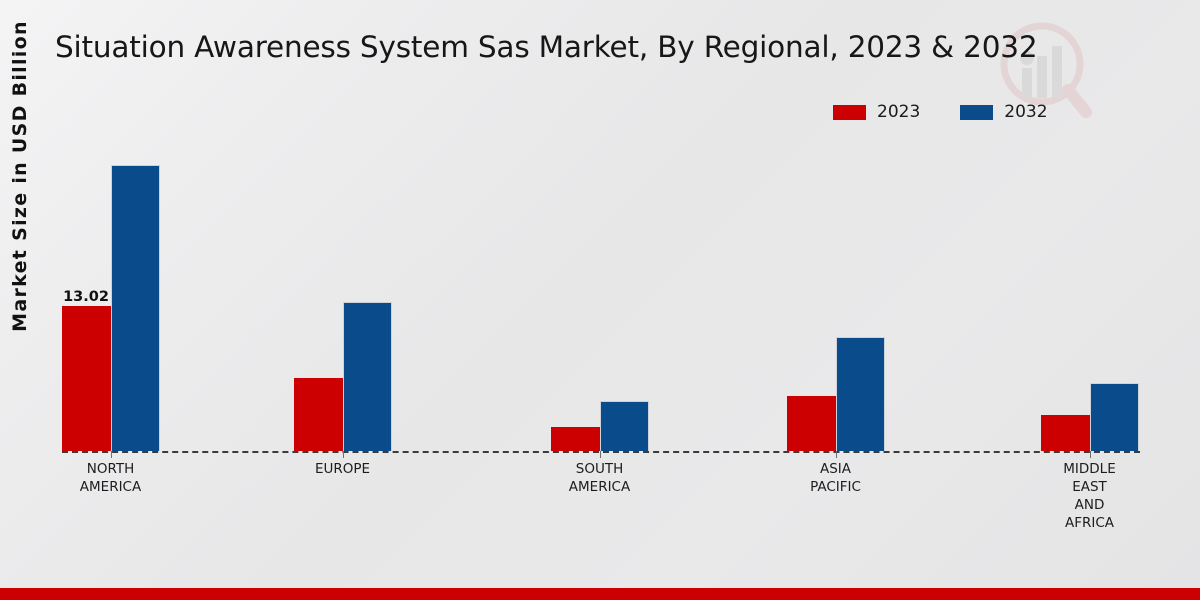 The width and height of the screenshot is (1200, 600). What do you see at coordinates (849, 112) in the screenshot?
I see `legend-swatch-2023` at bounding box center [849, 112].